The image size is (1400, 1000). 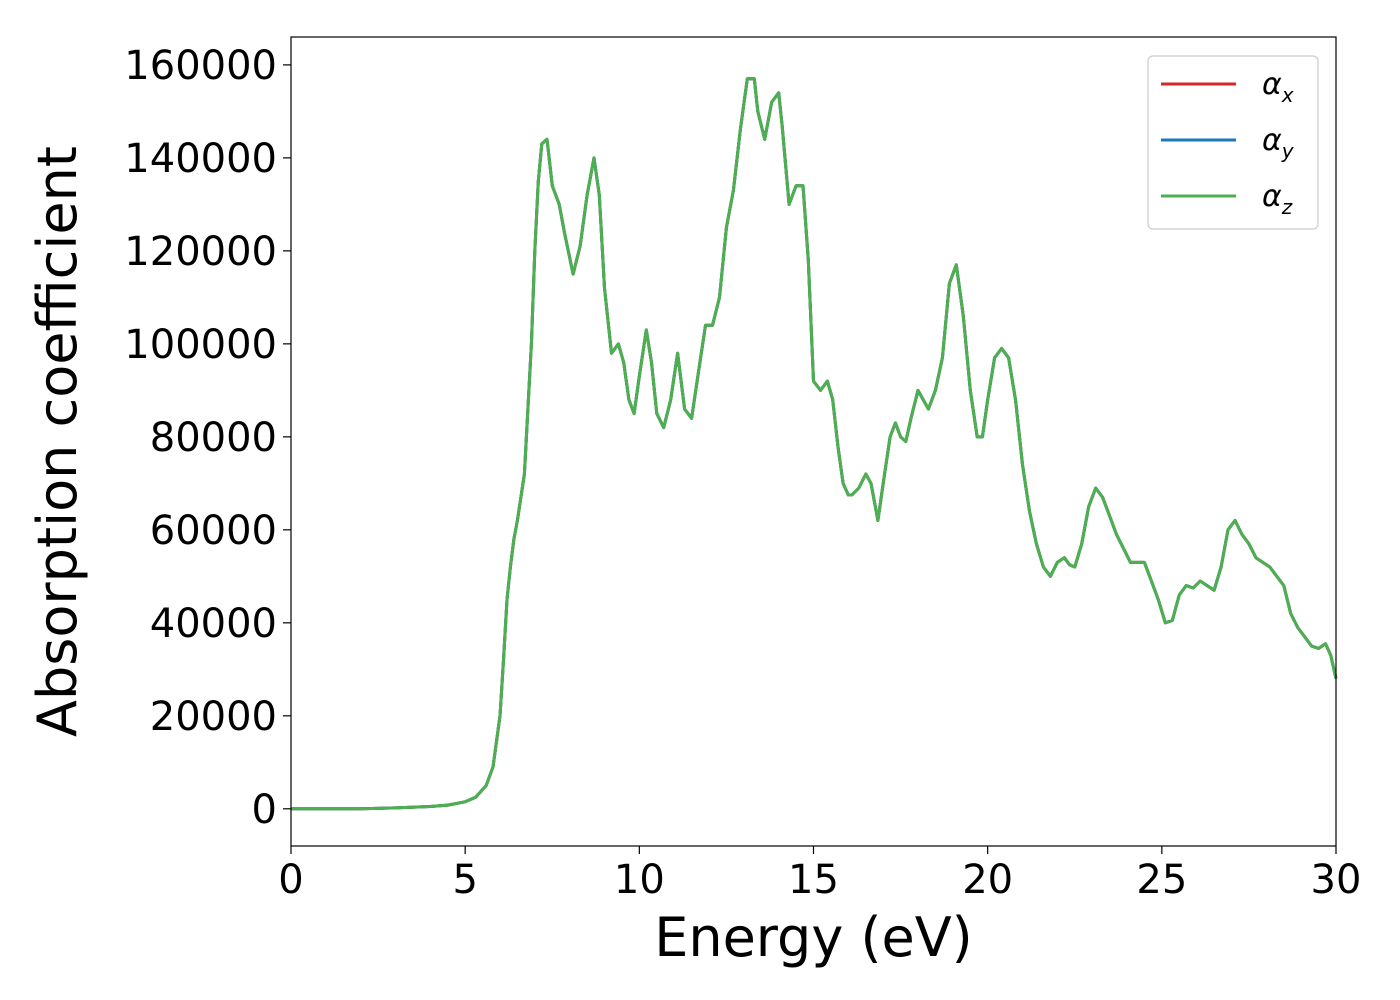 What do you see at coordinates (639, 880) in the screenshot?
I see `x-tick-label: 10` at bounding box center [639, 880].